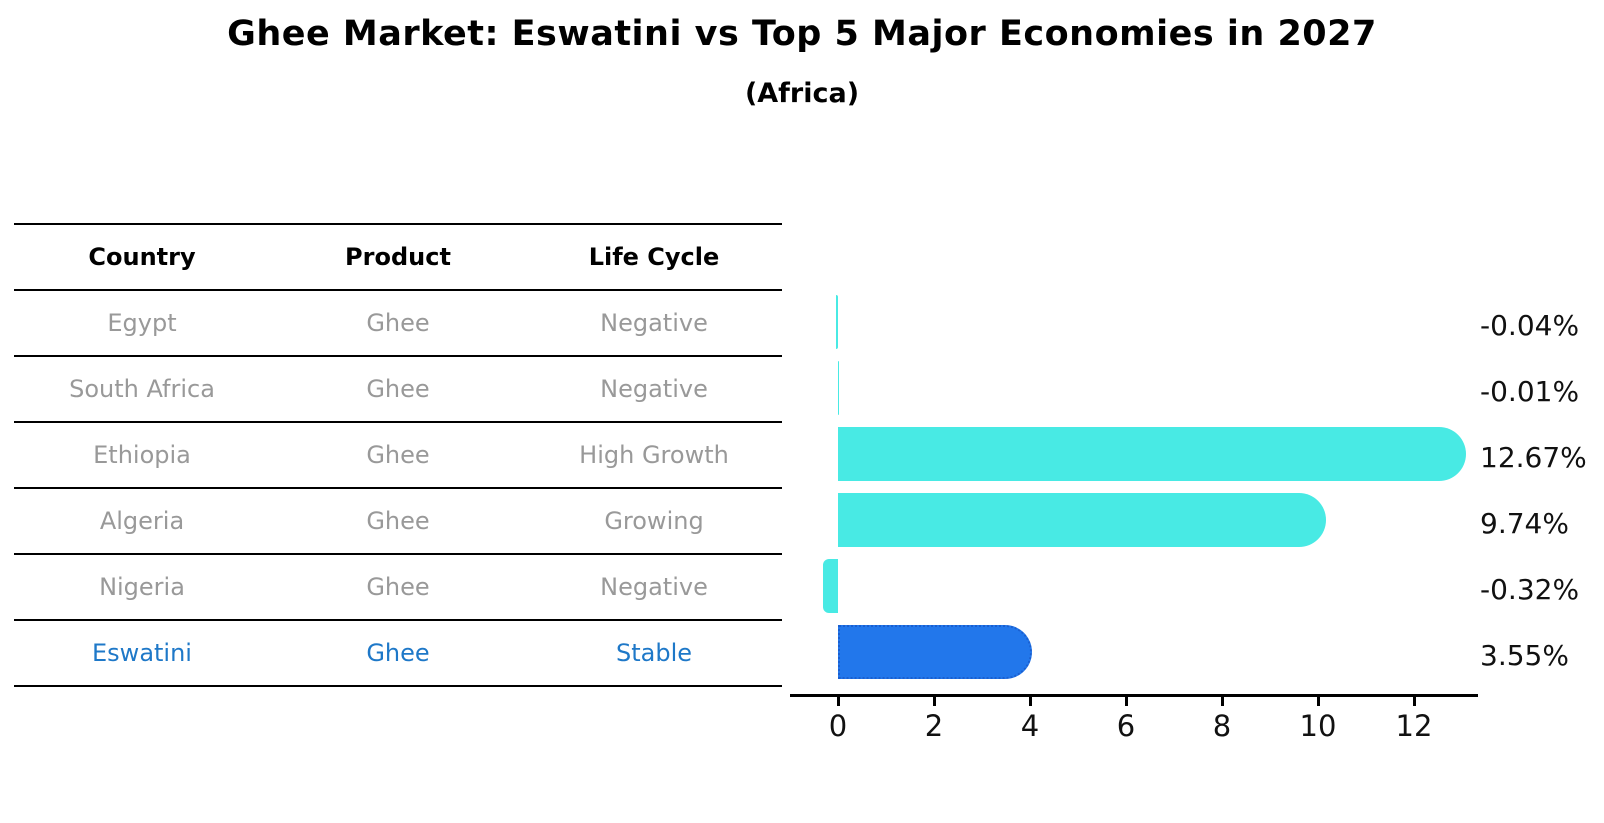 The height and width of the screenshot is (823, 1604). What do you see at coordinates (142, 257) in the screenshot?
I see `column-header-country: Country` at bounding box center [142, 257].